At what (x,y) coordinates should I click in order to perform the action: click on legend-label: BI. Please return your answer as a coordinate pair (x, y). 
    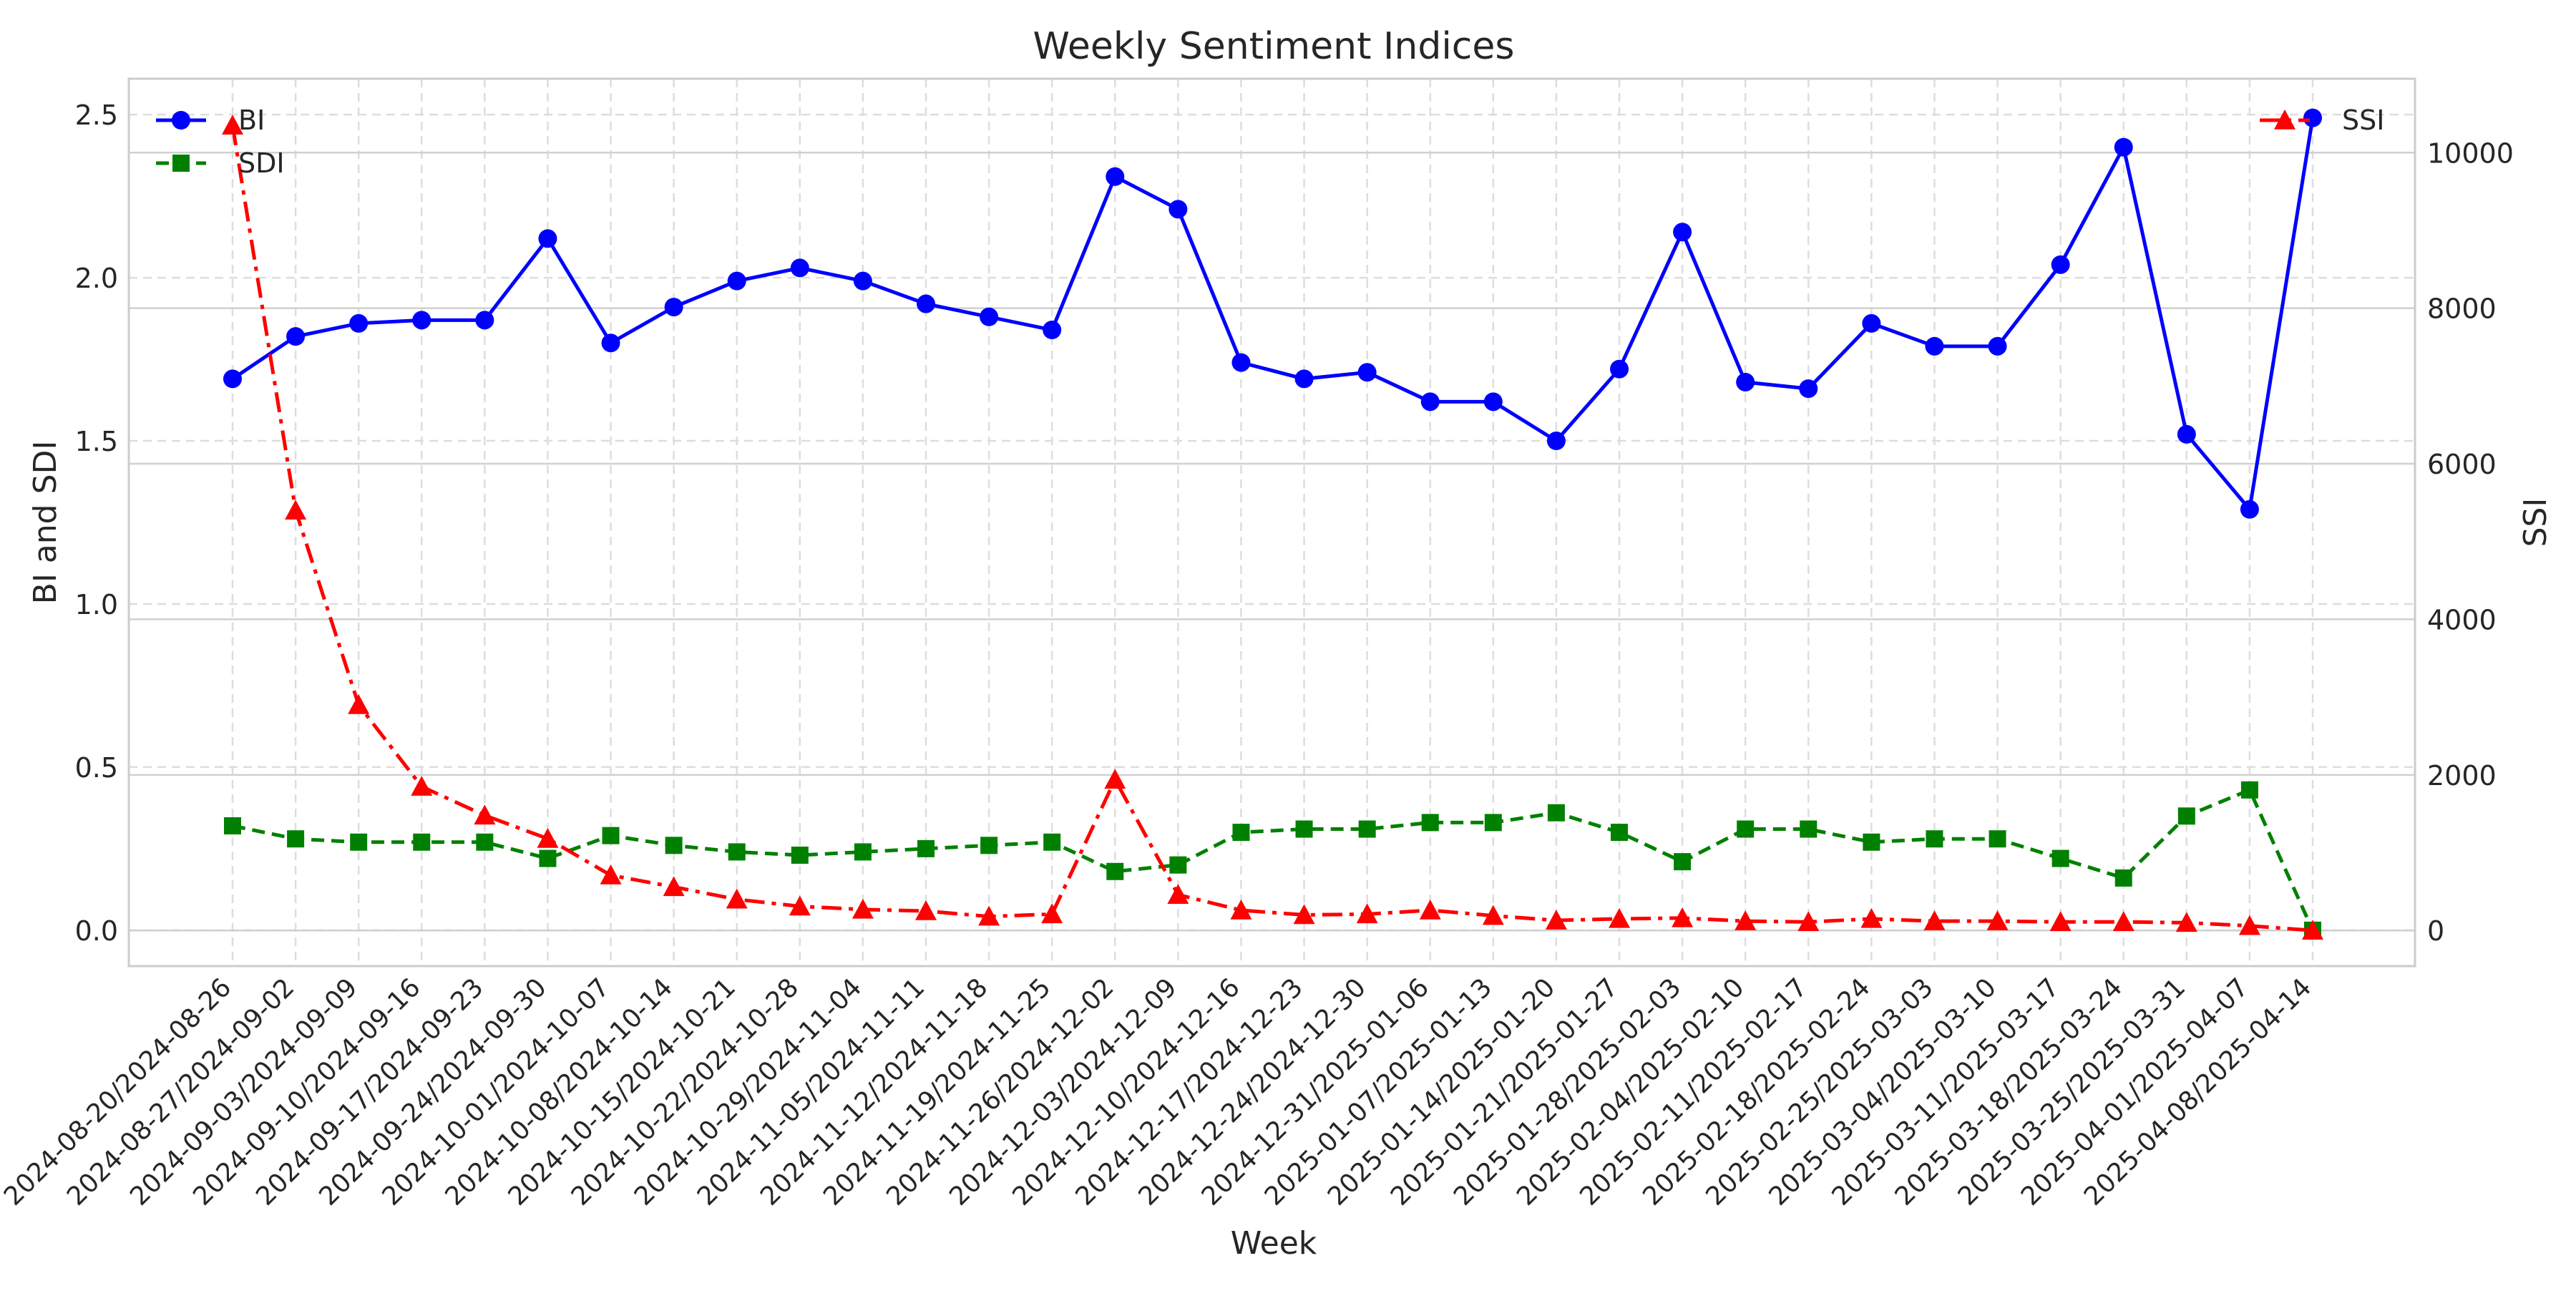
    Looking at the image, I should click on (251, 120).